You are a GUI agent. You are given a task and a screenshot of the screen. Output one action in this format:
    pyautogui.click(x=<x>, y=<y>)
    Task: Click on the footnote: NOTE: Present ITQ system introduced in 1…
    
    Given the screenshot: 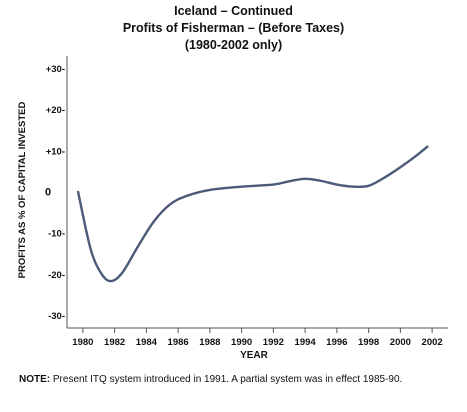 What is the action you would take?
    pyautogui.click(x=210, y=379)
    